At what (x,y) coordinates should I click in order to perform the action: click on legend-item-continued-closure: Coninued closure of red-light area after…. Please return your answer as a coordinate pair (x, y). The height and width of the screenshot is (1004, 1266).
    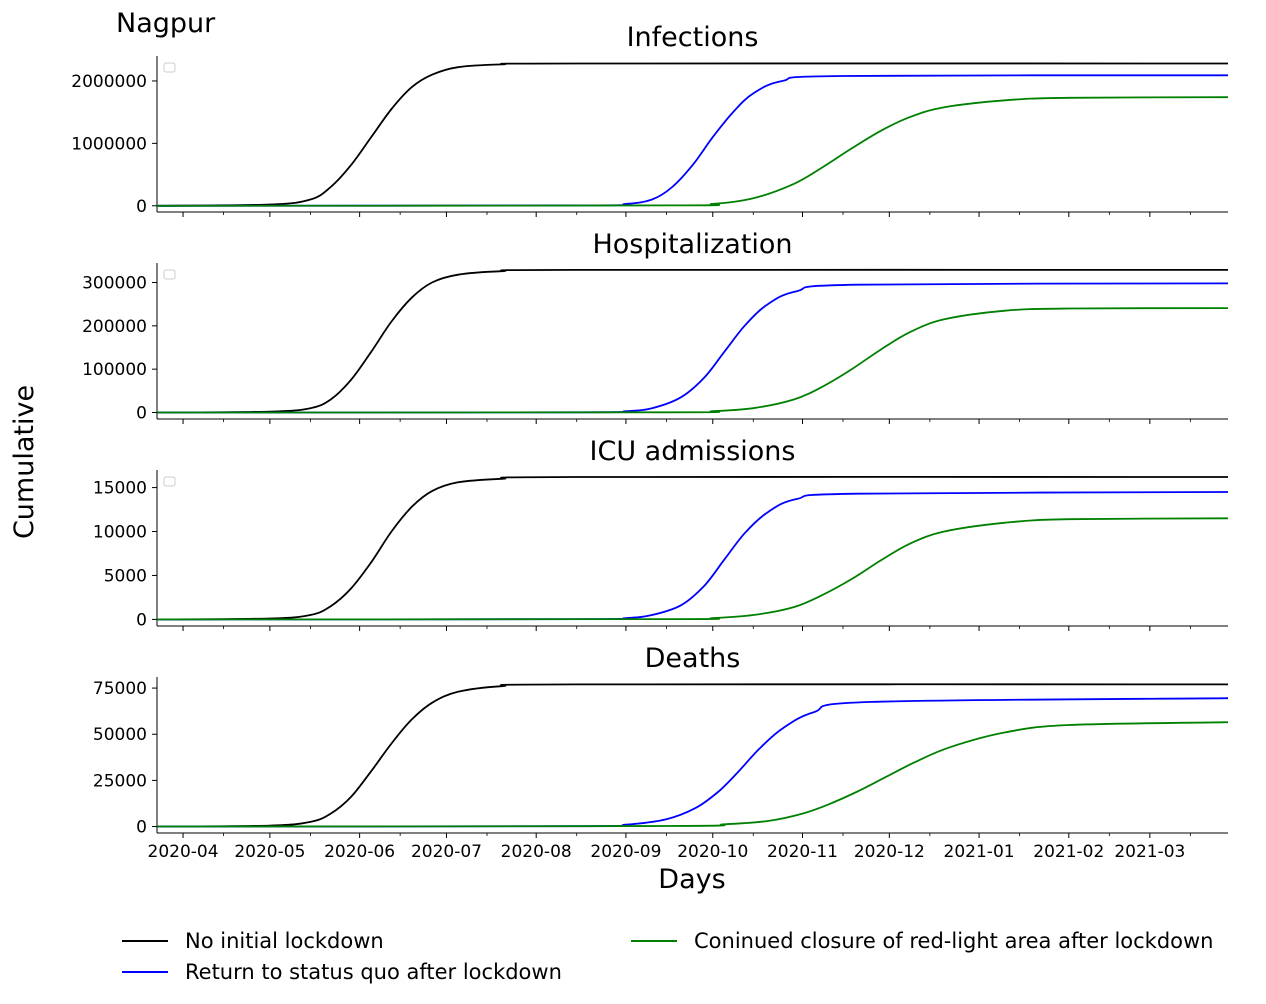
    Looking at the image, I should click on (922, 941).